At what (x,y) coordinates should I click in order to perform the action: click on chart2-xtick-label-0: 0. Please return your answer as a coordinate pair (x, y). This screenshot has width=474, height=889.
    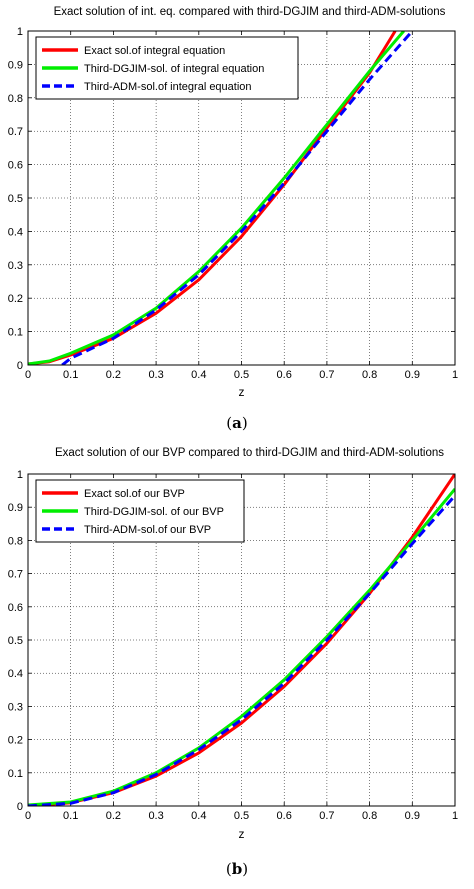
    Looking at the image, I should click on (28, 816).